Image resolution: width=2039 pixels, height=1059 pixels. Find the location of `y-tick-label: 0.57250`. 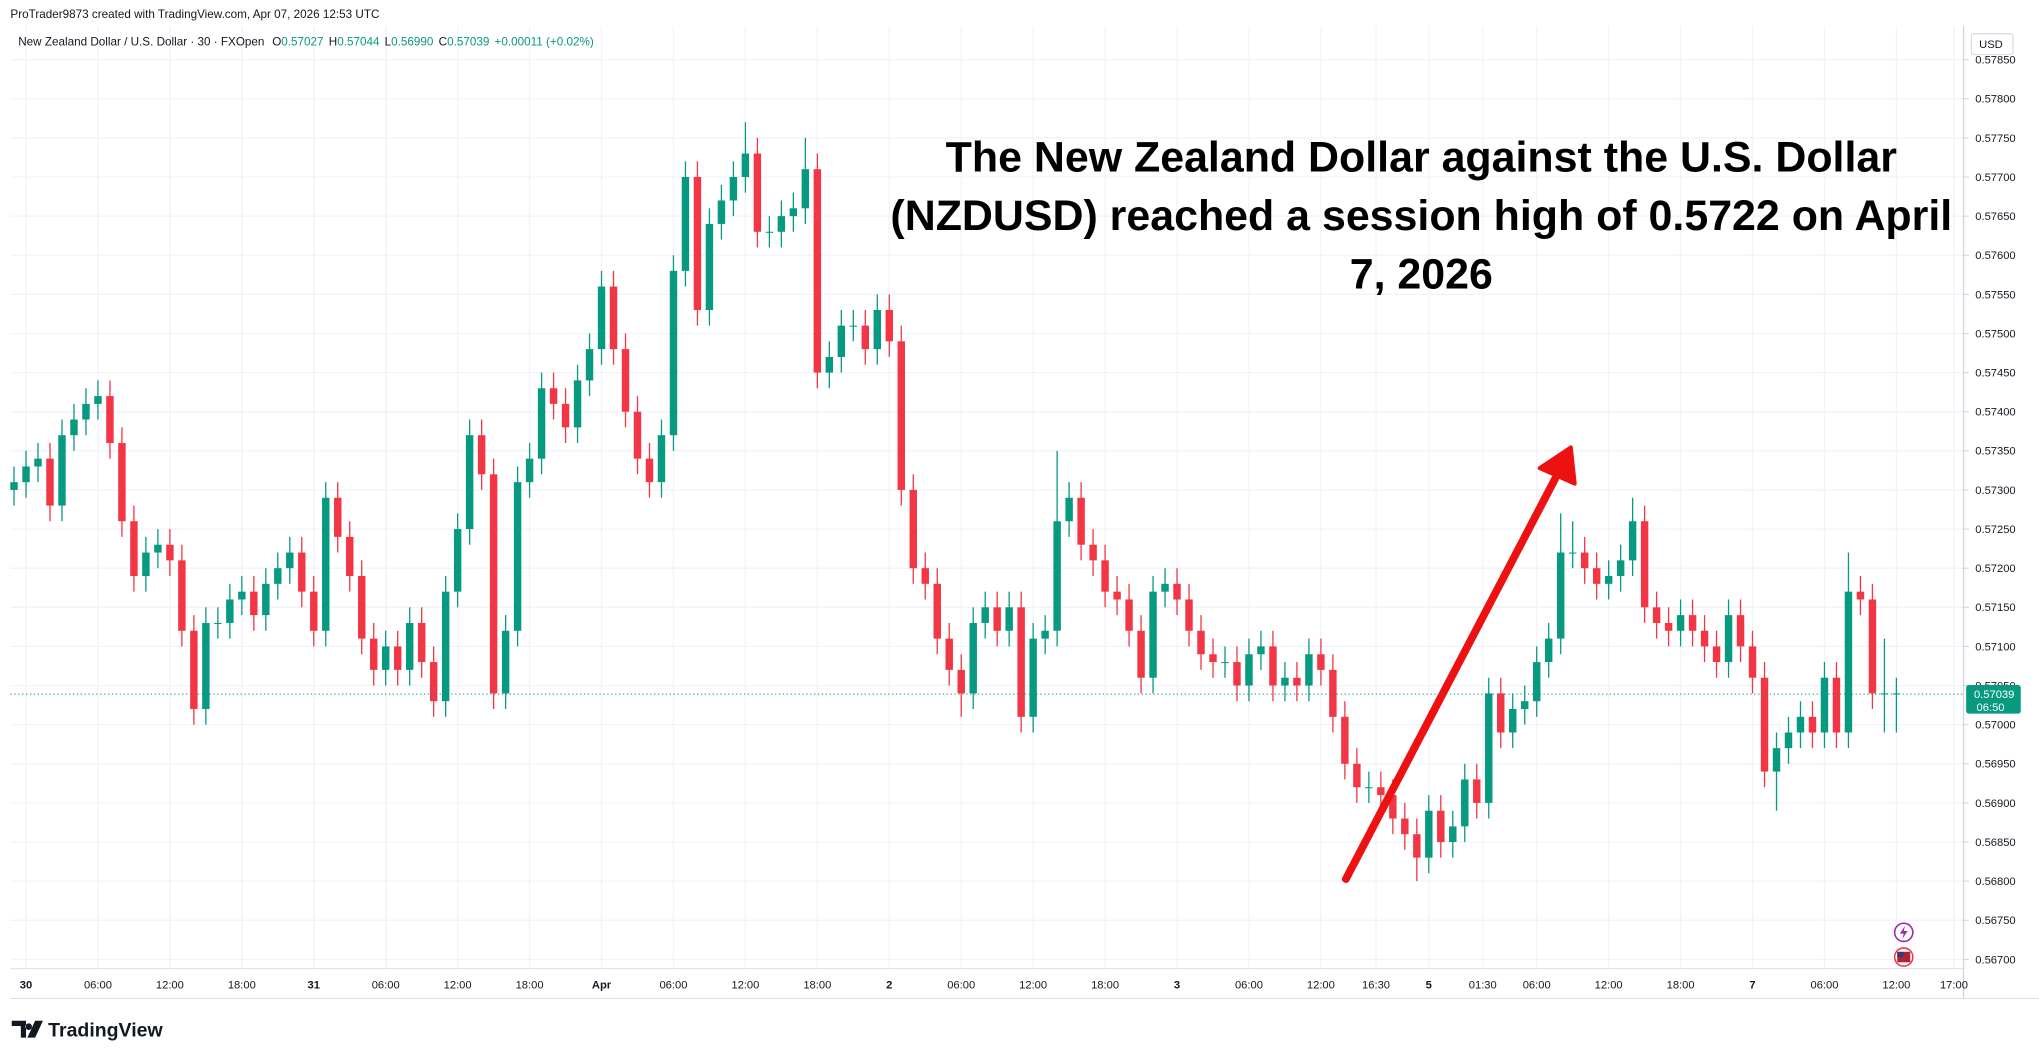

y-tick-label: 0.57250 is located at coordinates (1995, 530).